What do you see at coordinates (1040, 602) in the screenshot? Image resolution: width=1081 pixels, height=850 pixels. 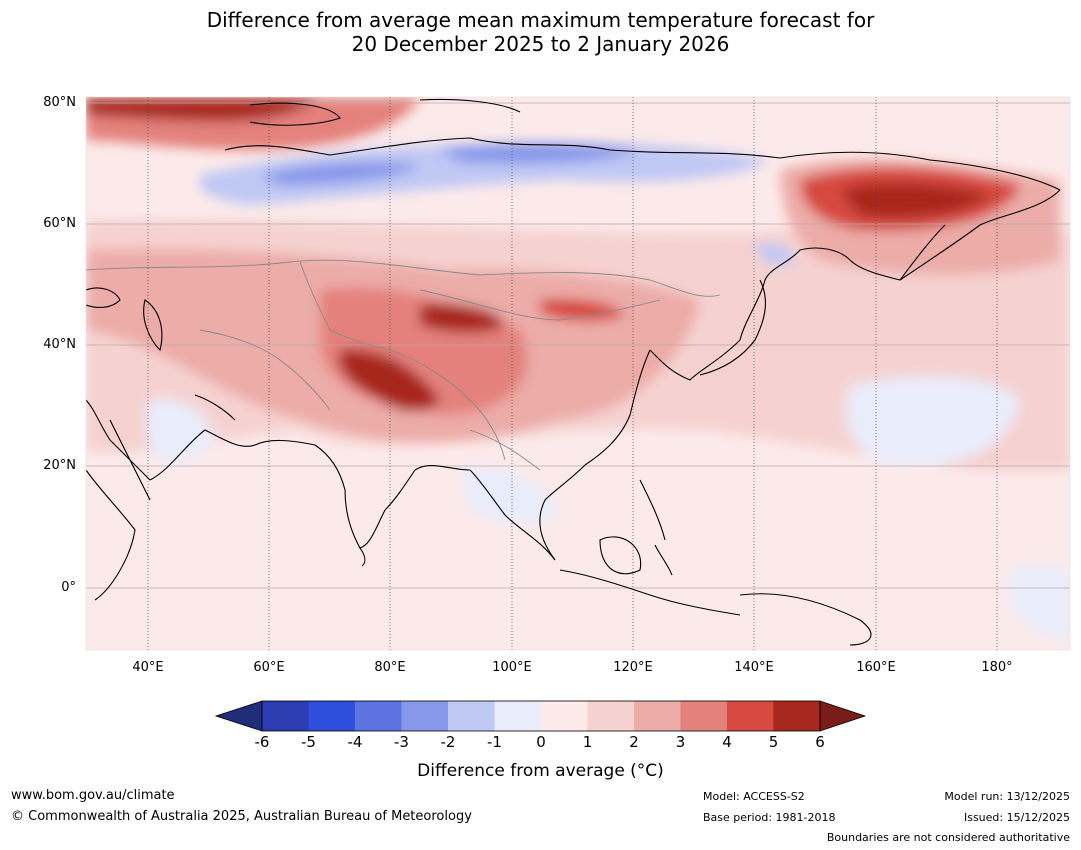 I see `anomaly-minus1-west-pacific` at bounding box center [1040, 602].